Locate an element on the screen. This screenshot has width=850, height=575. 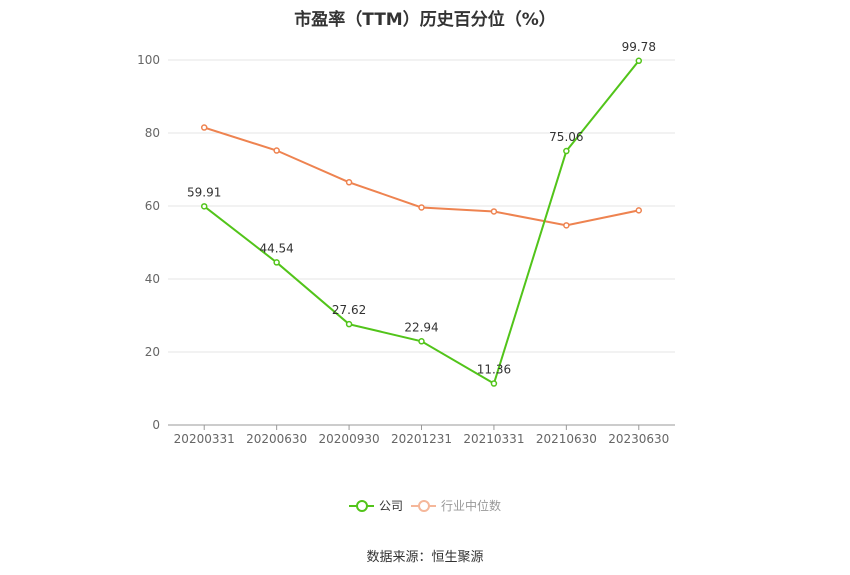
data-label: 59.91 is located at coordinates (204, 192).